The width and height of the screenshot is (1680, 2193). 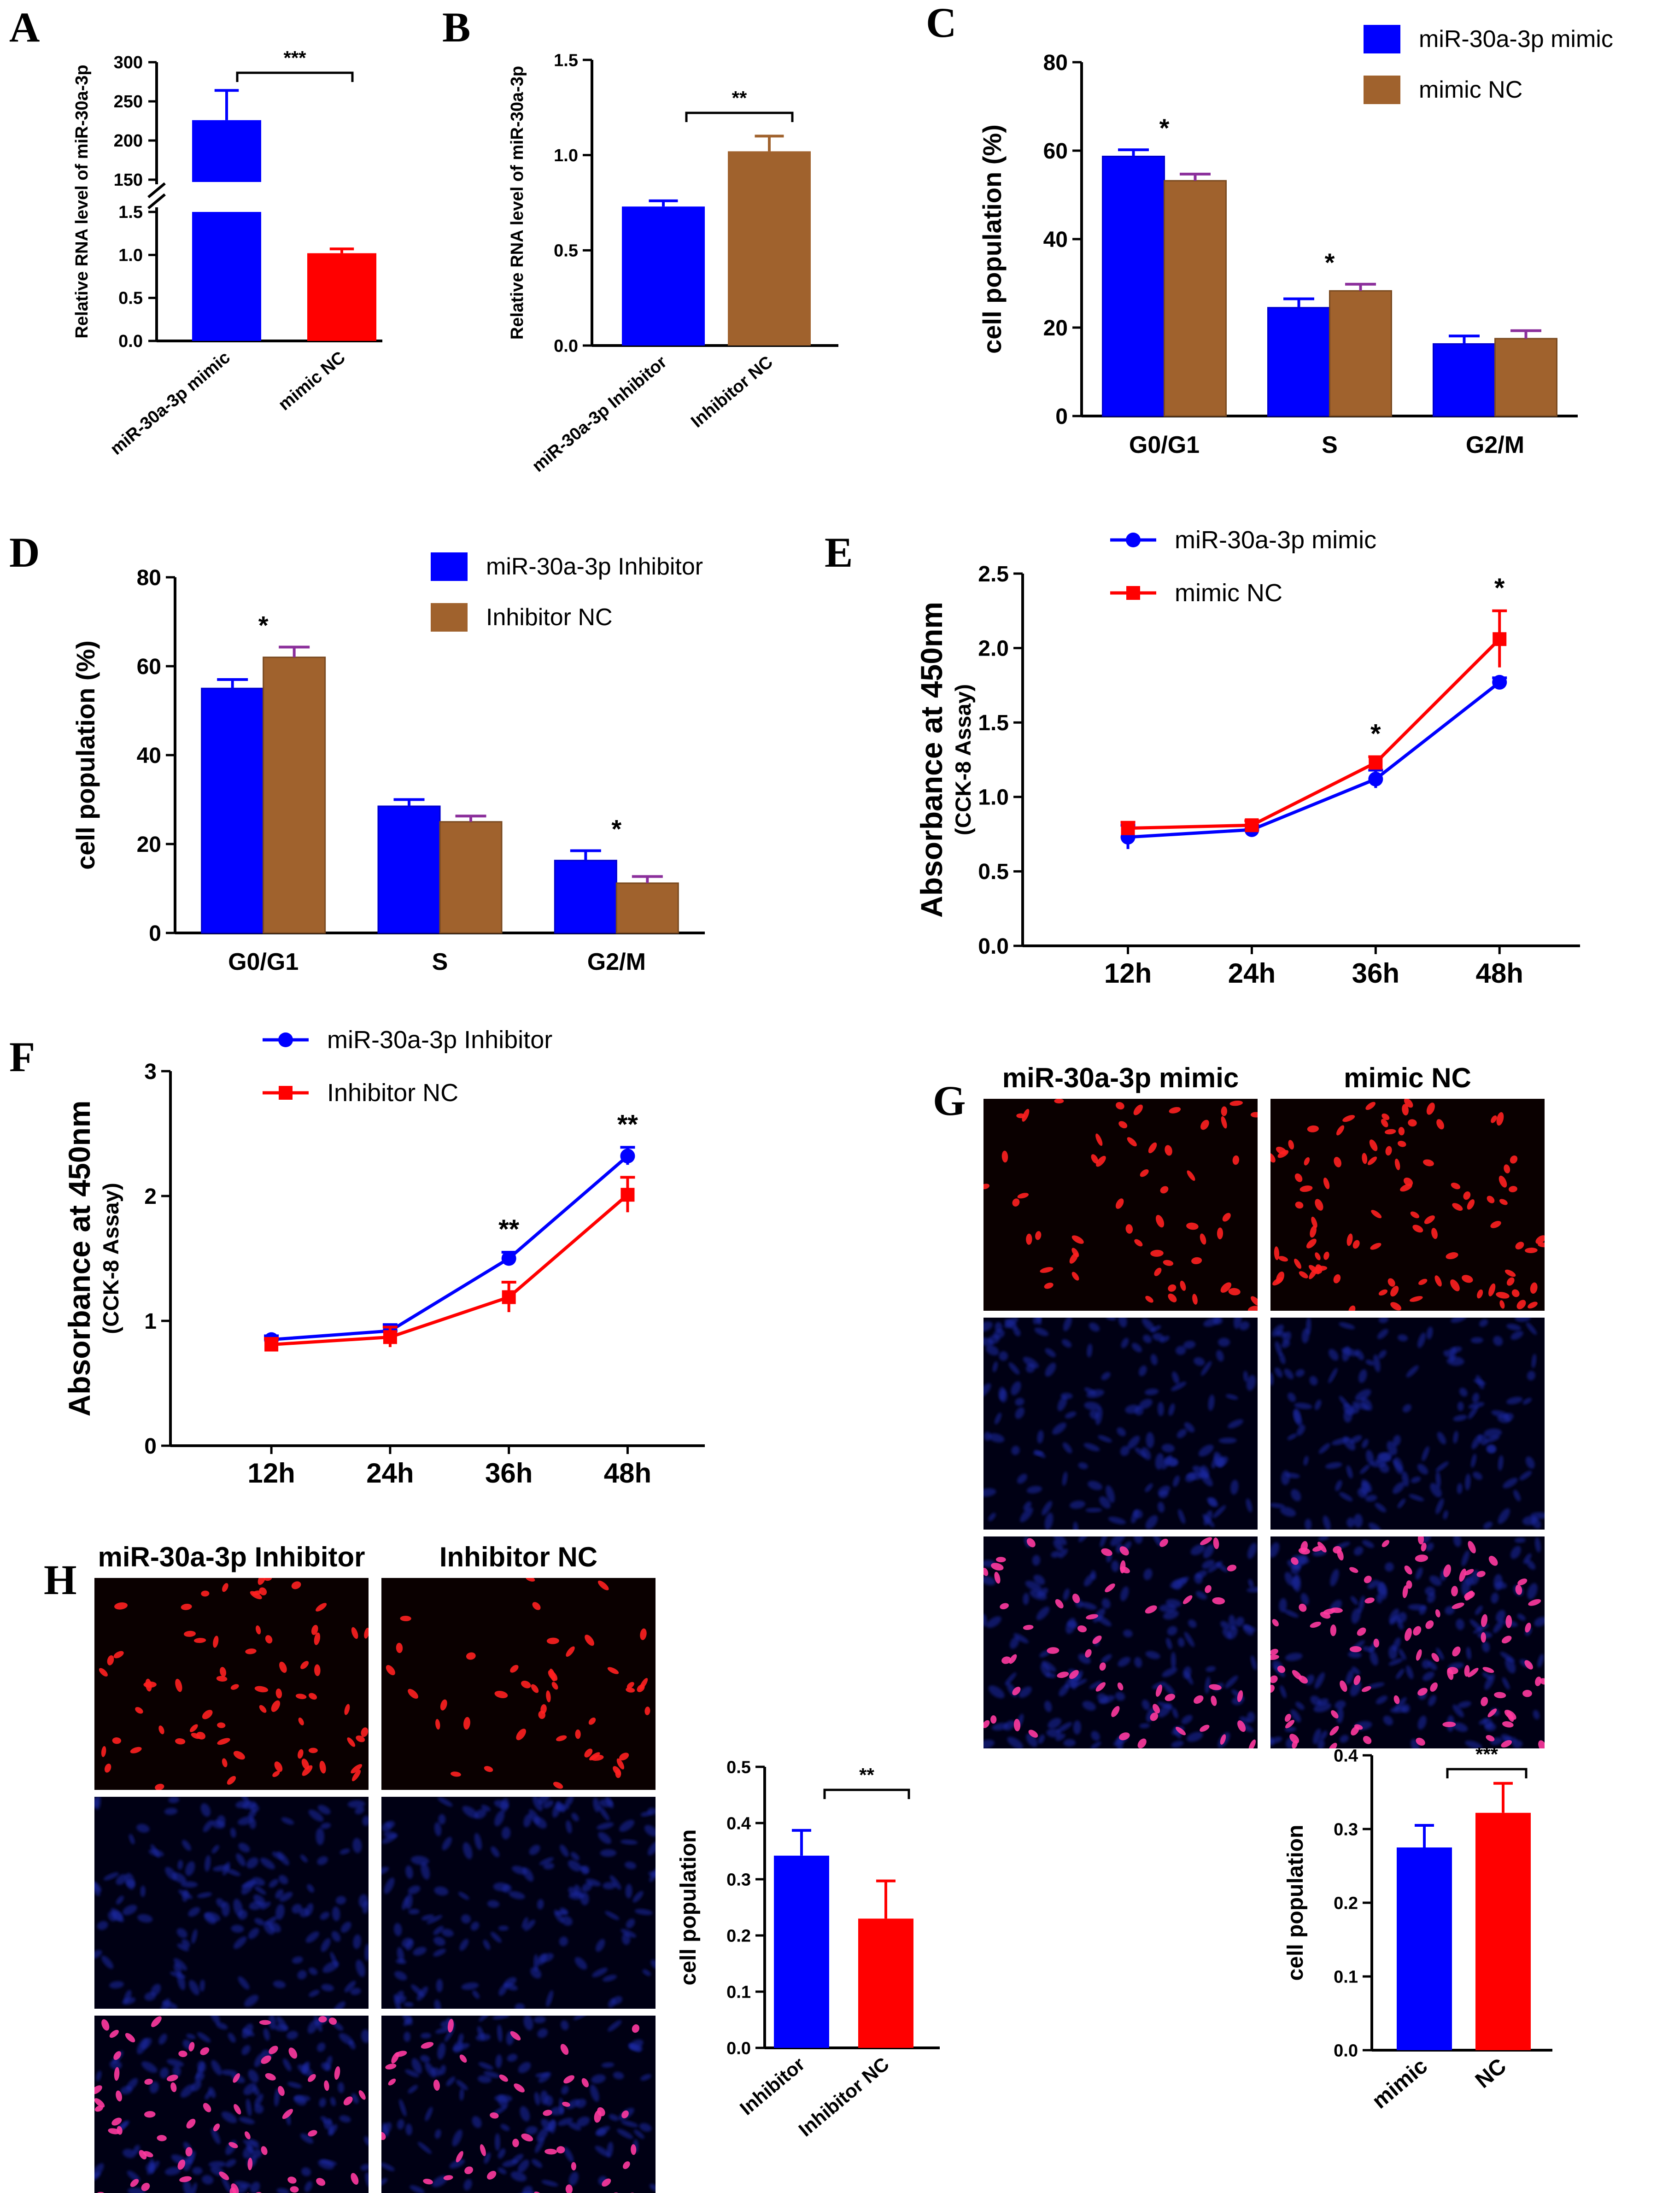 What do you see at coordinates (1228, 593) in the screenshot?
I see `legend-label: mimic NC` at bounding box center [1228, 593].